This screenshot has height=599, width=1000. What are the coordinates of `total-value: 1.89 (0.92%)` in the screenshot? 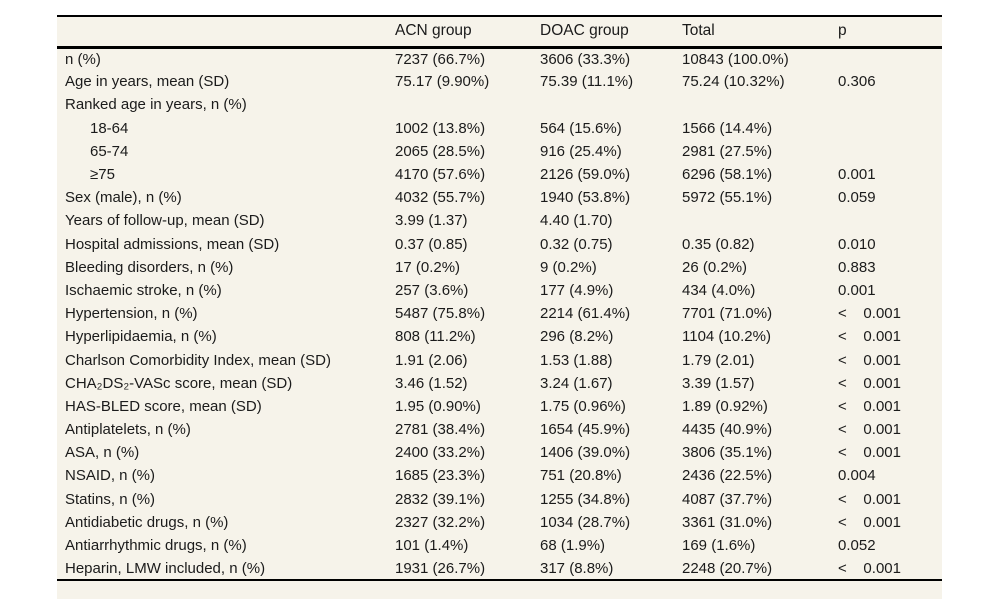 It's located at (725, 406).